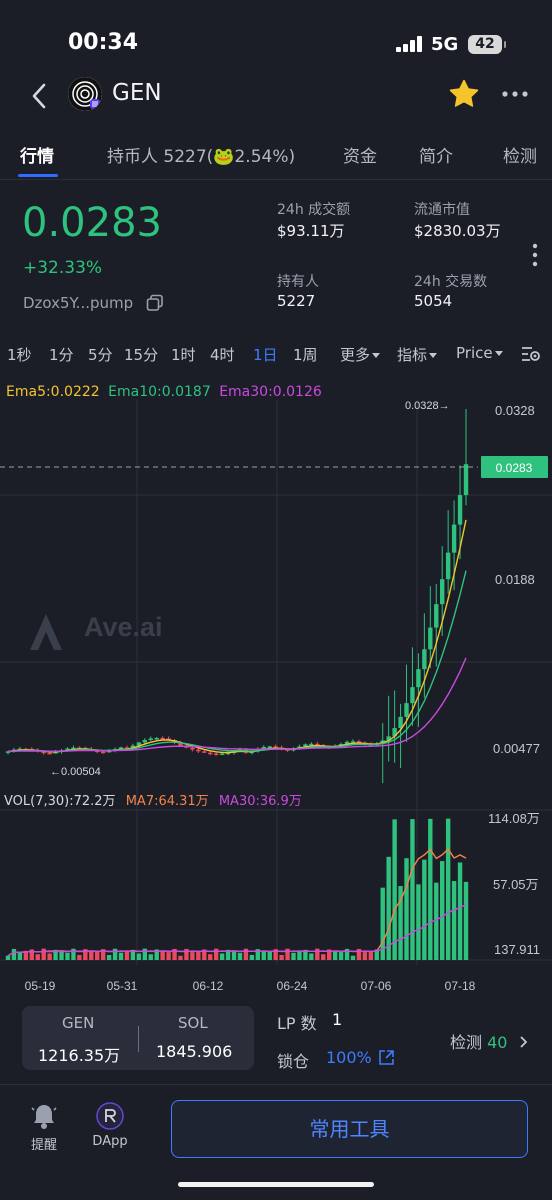 This screenshot has width=552, height=1200. Describe the element at coordinates (386, 1057) in the screenshot. I see `external-link-icon` at that location.